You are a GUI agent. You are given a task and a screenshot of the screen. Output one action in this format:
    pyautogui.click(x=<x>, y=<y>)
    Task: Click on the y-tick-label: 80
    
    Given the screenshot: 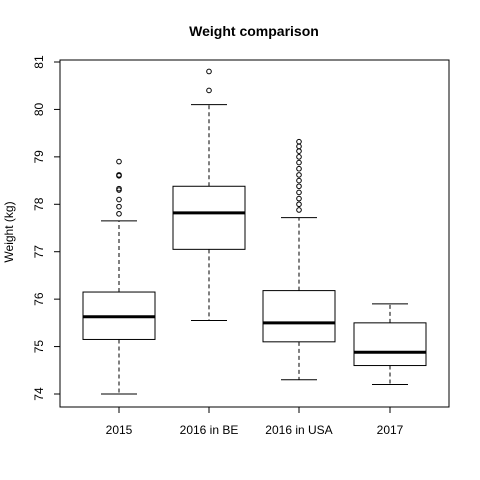 What is the action you would take?
    pyautogui.click(x=39, y=109)
    